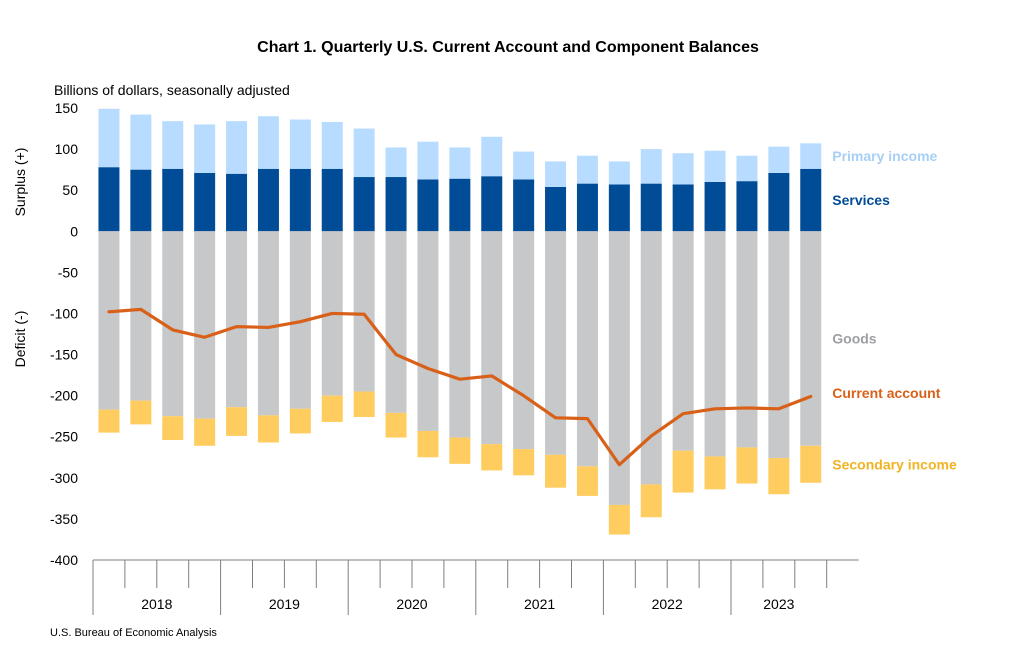 The height and width of the screenshot is (659, 1016). What do you see at coordinates (284, 604) in the screenshot?
I see `year-label: 2019` at bounding box center [284, 604].